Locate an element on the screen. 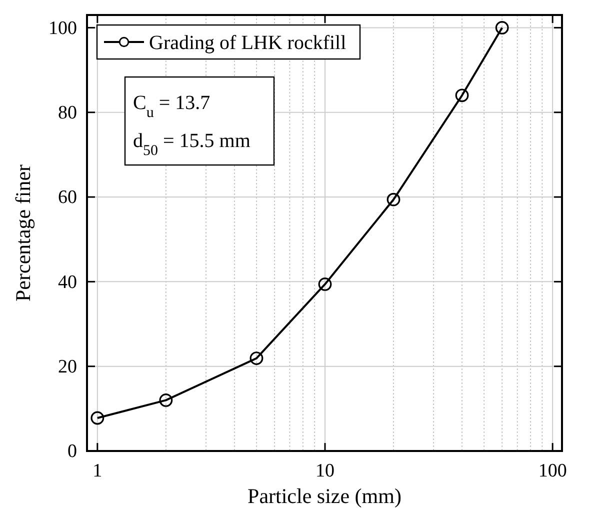  x-tick-label: 100 is located at coordinates (552, 471).